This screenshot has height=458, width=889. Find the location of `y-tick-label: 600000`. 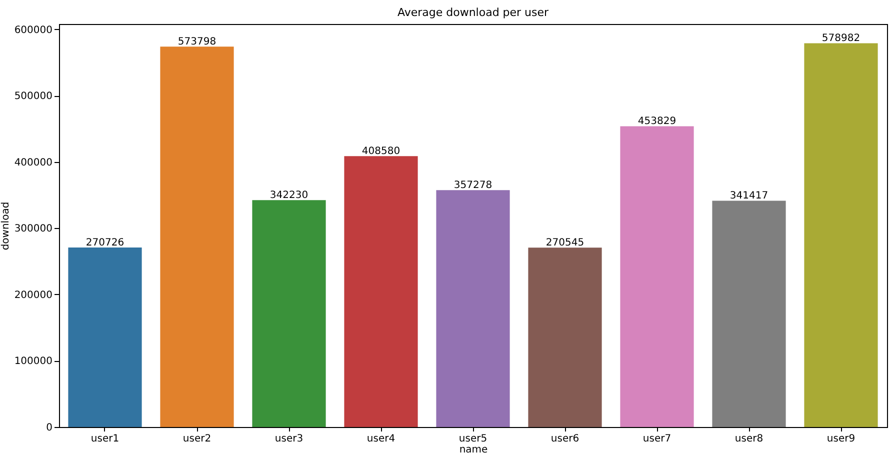

y-tick-label: 600000 is located at coordinates (33, 30).